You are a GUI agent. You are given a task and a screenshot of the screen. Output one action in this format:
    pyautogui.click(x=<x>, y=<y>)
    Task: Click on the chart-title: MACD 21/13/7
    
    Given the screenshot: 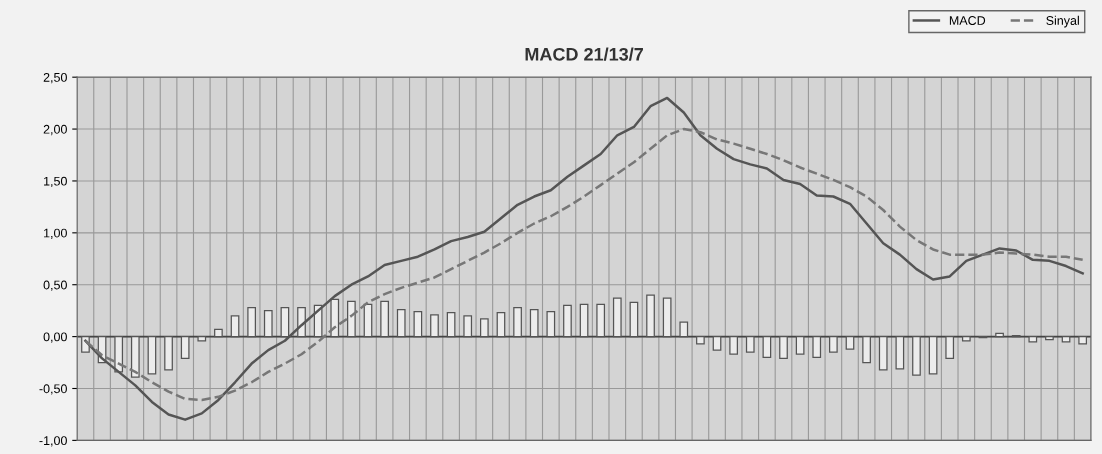 What is the action you would take?
    pyautogui.click(x=584, y=54)
    